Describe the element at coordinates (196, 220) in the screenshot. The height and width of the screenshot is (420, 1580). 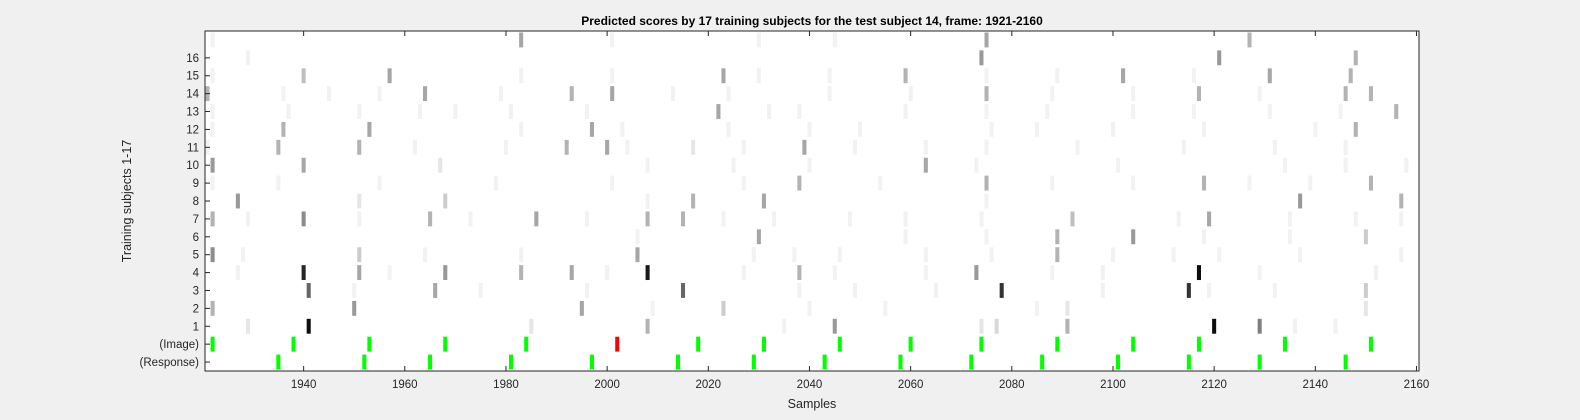
I see `y-tick-label: 7` at that location.